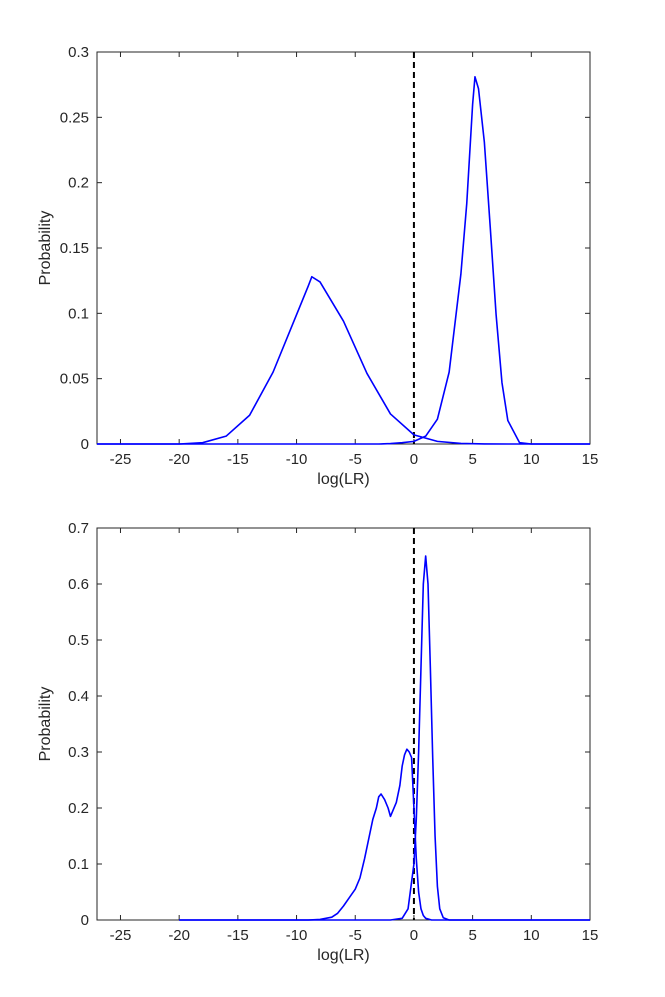 This screenshot has height=997, width=665. Describe the element at coordinates (74, 248) in the screenshot. I see `y-tick-label: 0.15` at that location.